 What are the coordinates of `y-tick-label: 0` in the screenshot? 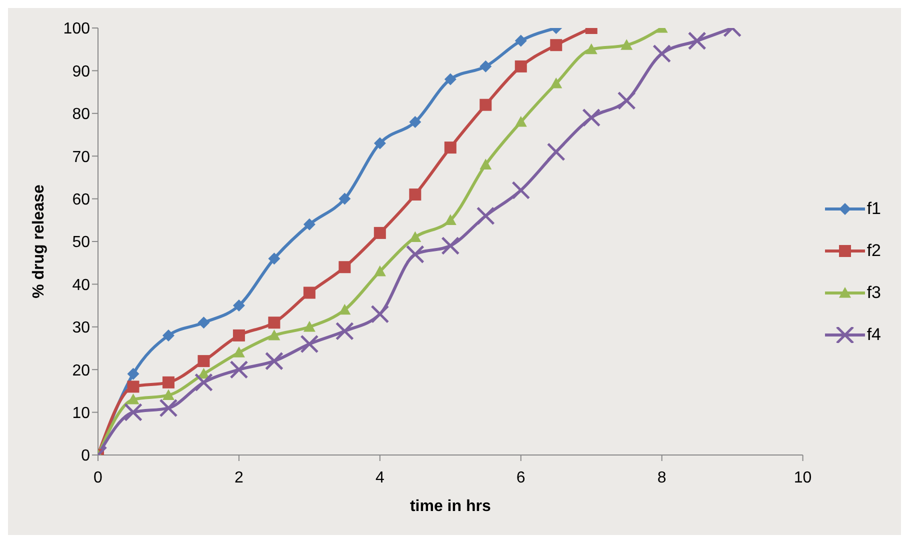 It's located at (85, 456).